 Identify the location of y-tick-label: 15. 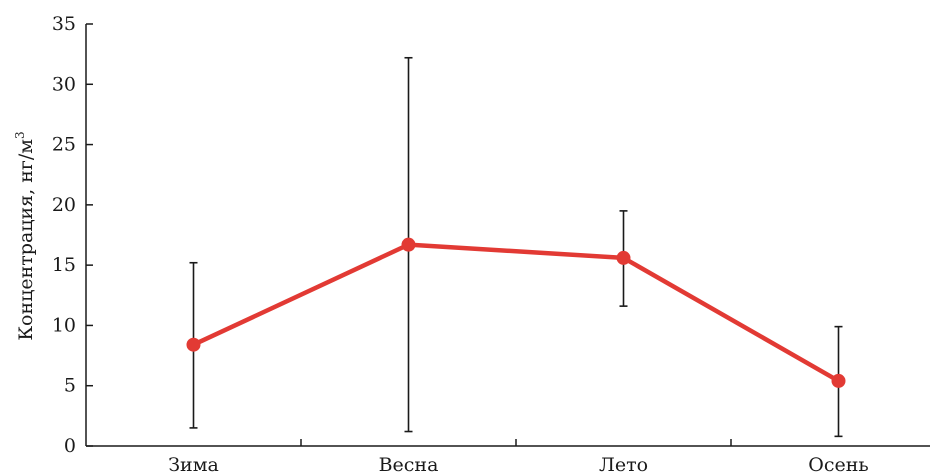
(64, 265).